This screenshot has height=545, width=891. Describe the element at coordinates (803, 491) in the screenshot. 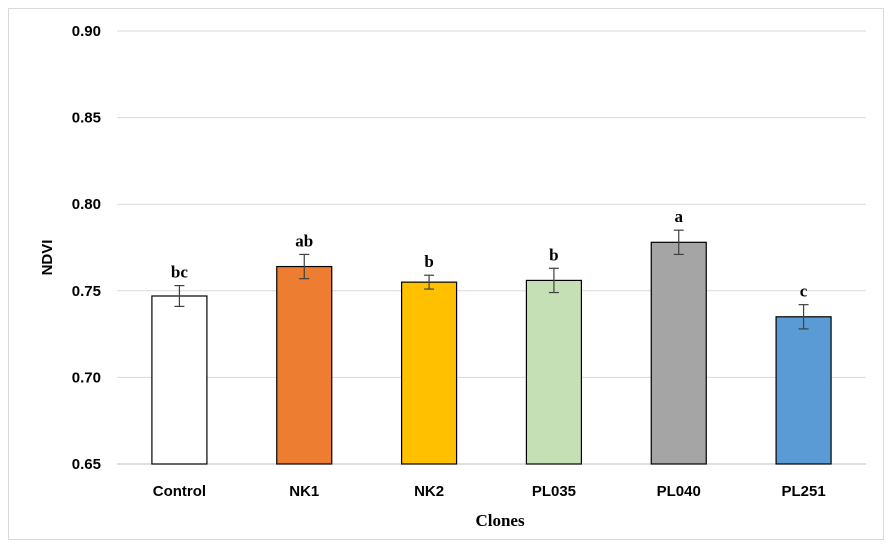

I see `x-tick-label: PL251` at that location.